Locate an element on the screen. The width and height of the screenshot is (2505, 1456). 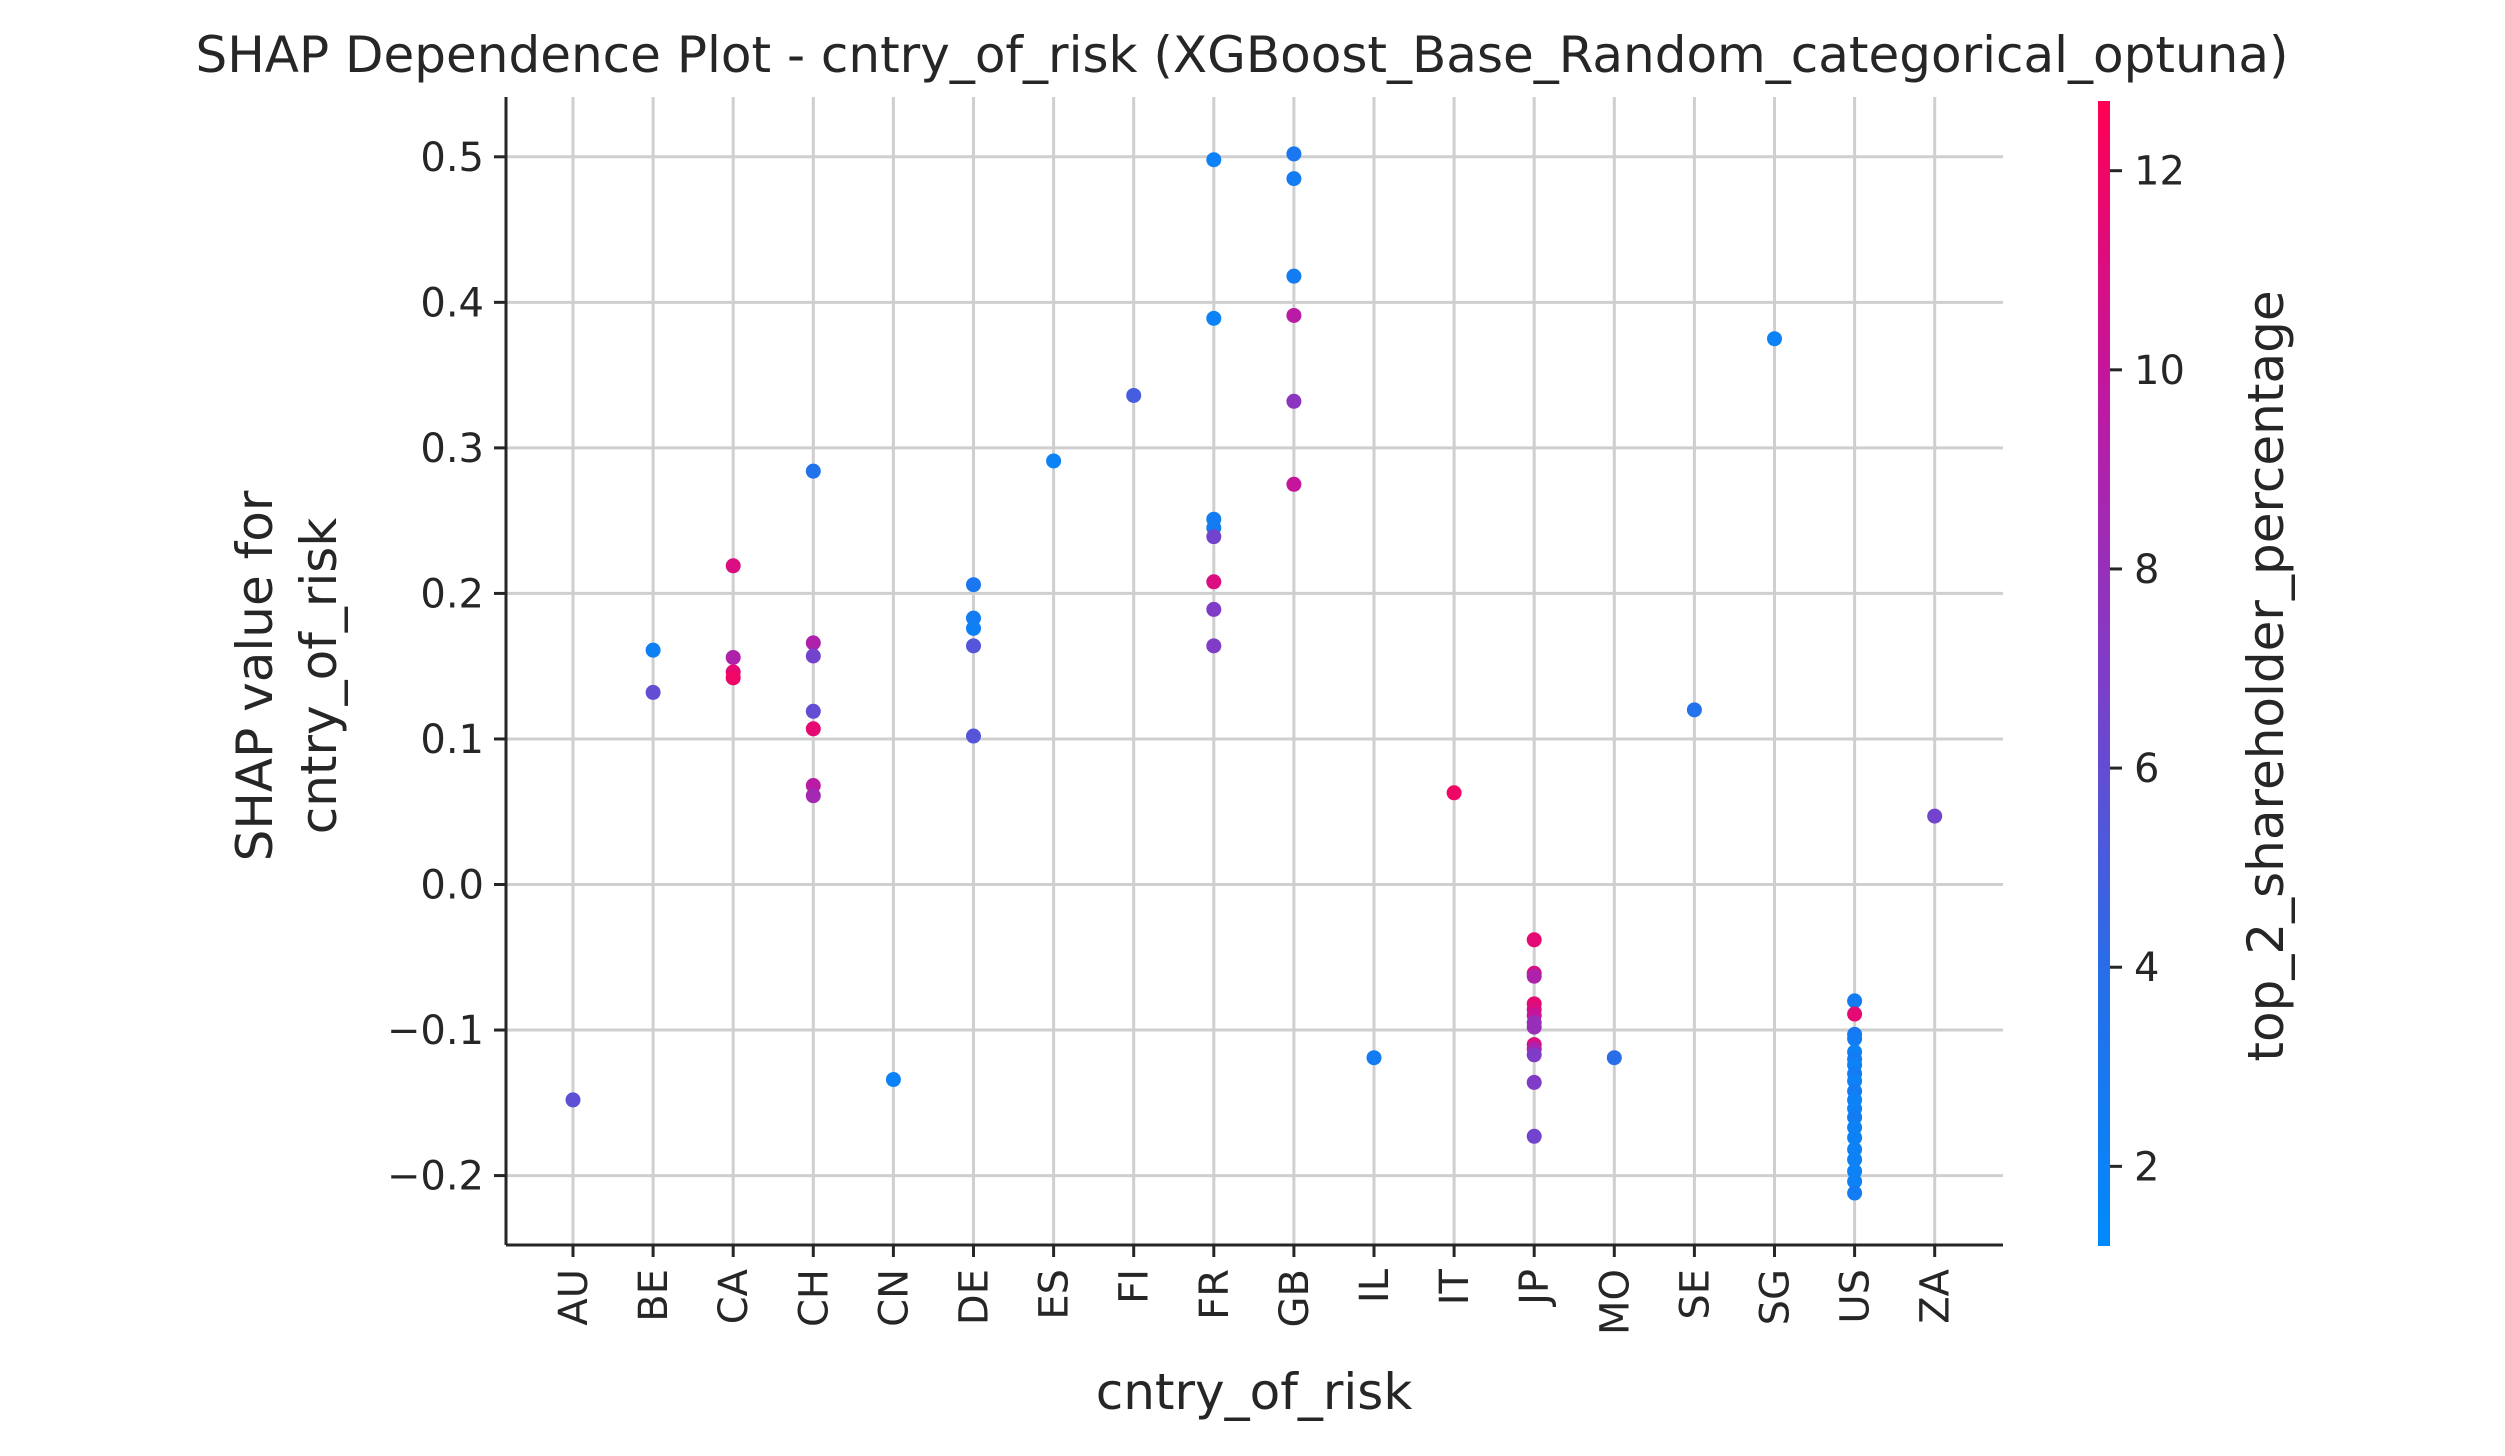
y-tick-label: 0.3 is located at coordinates (452, 449).